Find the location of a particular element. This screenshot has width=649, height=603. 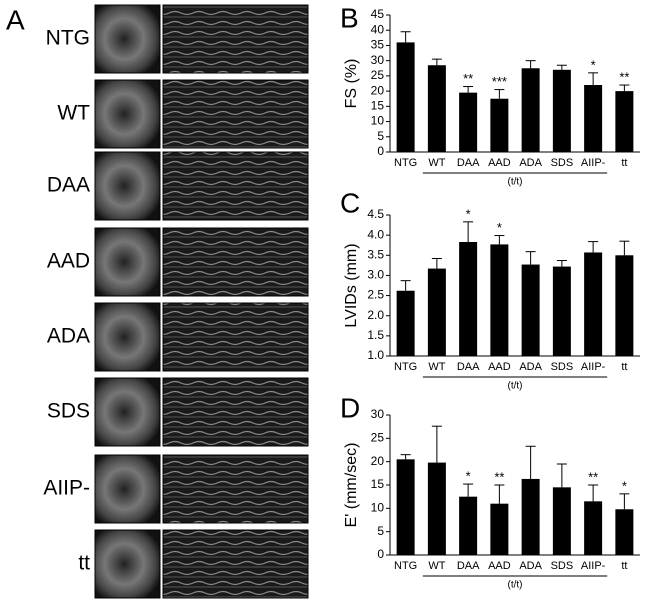

row-label: NTG is located at coordinates (68, 38).